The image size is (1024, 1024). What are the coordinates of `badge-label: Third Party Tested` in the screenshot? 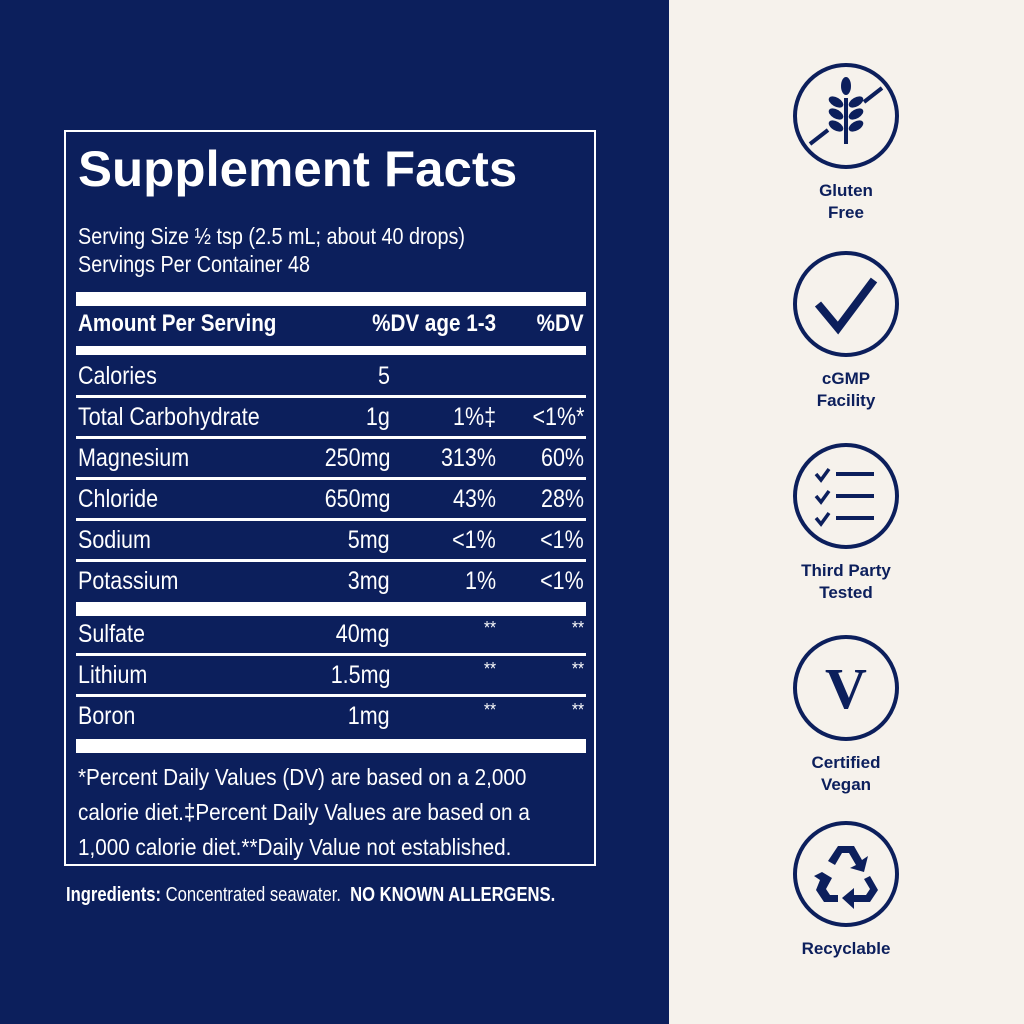 It's located at (846, 582).